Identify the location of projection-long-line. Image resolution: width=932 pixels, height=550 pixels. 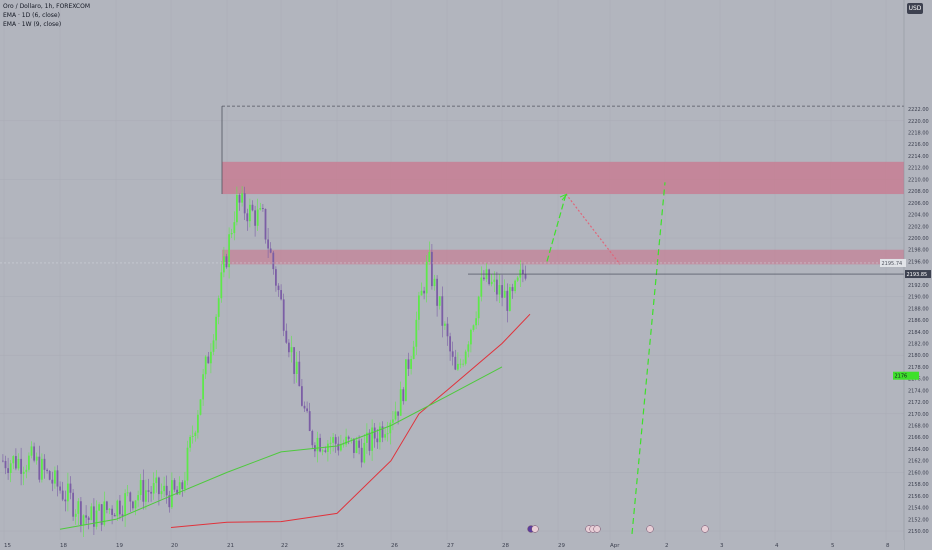
(648, 358).